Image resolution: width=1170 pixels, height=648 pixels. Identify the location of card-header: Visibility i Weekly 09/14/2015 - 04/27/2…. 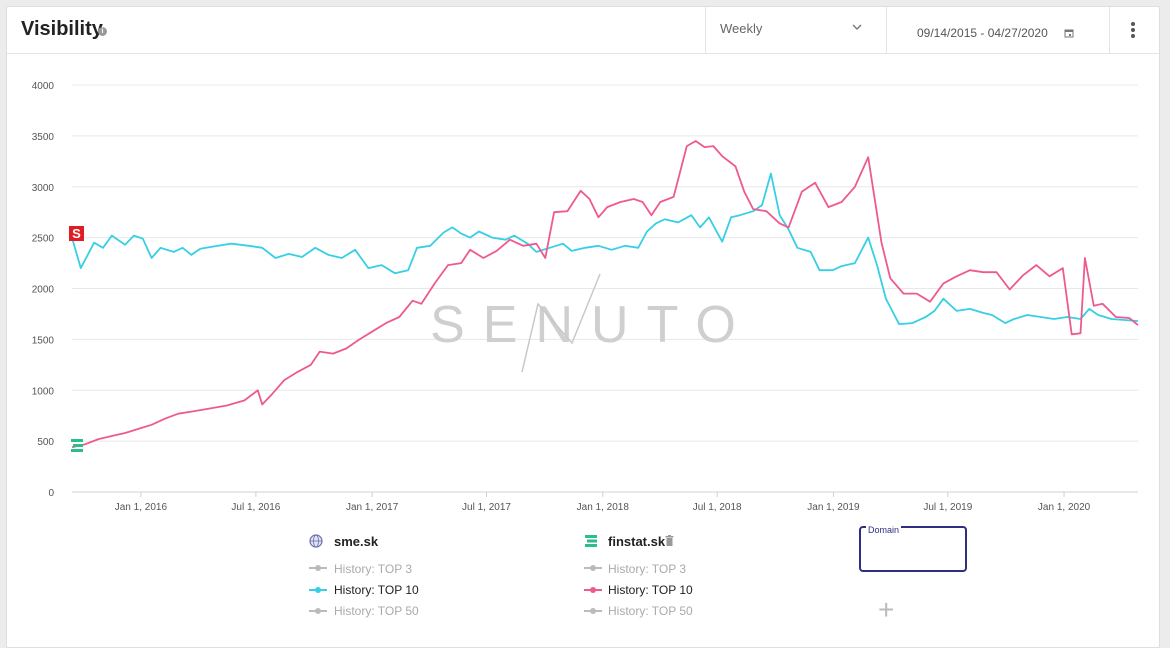
(583, 30).